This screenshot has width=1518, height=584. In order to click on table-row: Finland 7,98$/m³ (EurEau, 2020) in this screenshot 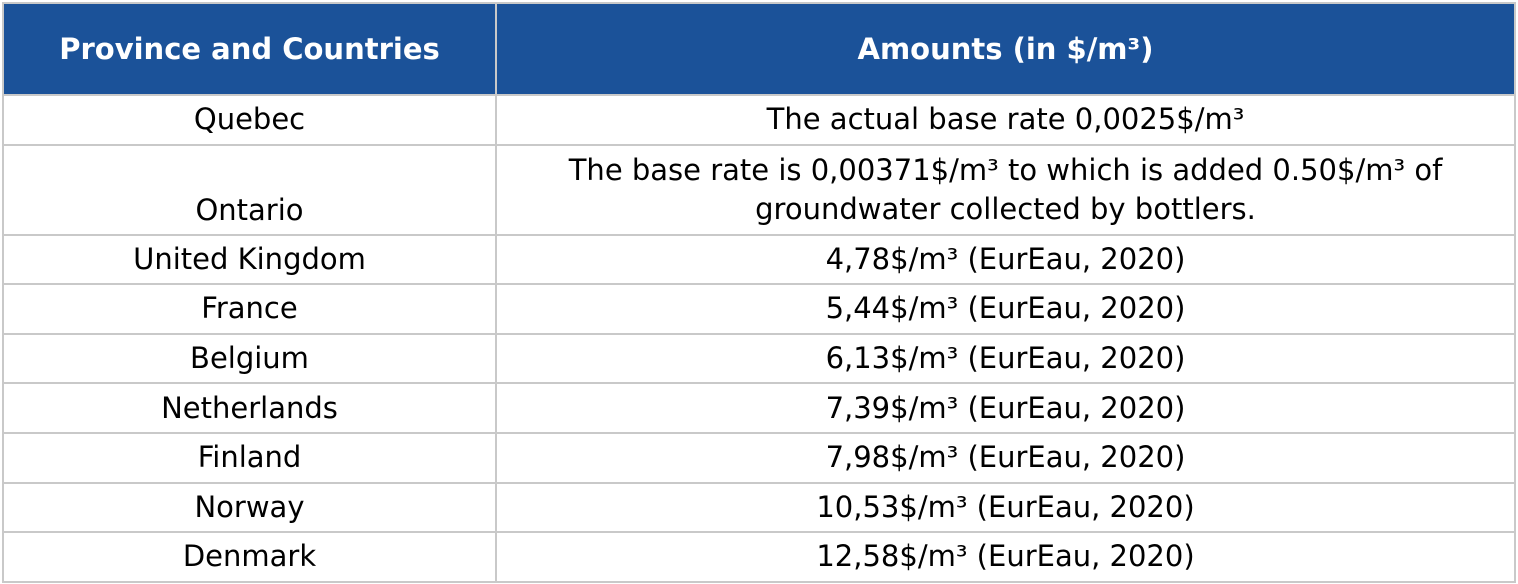, I will do `click(759, 457)`.